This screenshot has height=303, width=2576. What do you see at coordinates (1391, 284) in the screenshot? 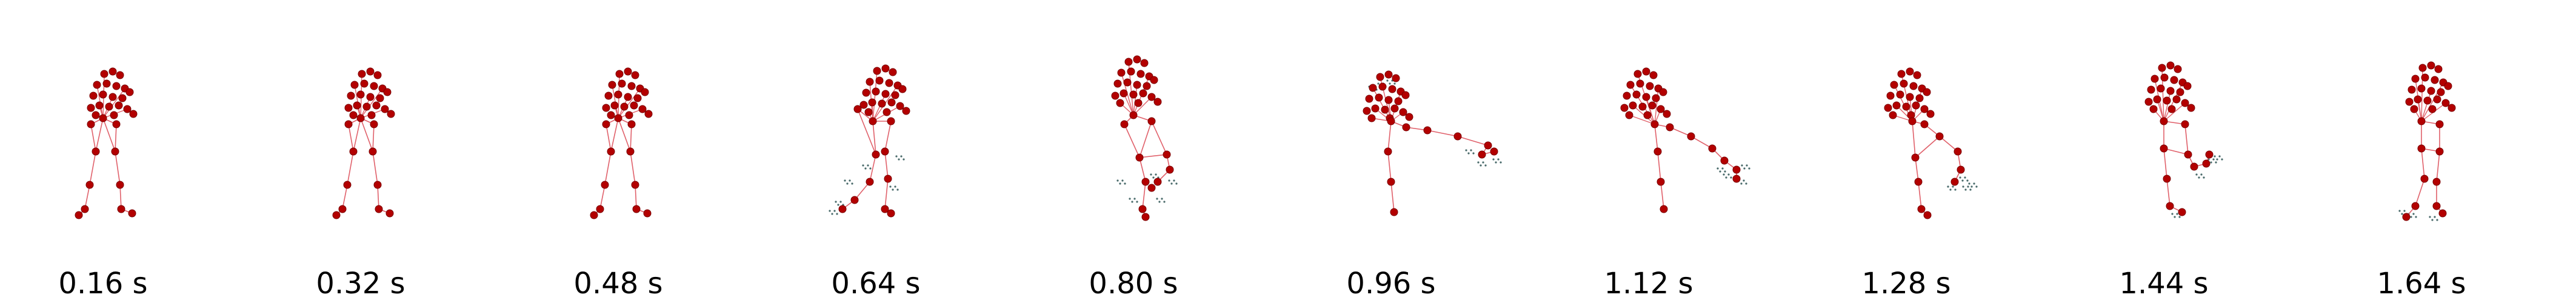
I see `frame-time-label: 0.96 s` at bounding box center [1391, 284].